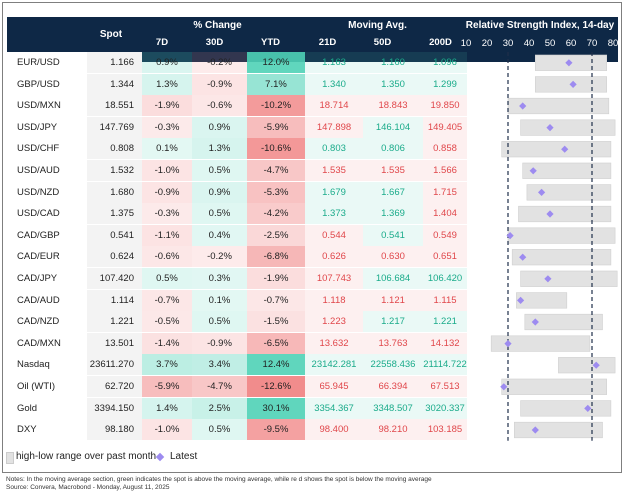 This screenshot has height=495, width=625. Describe the element at coordinates (114, 84) in the screenshot. I see `spot-value: 1.344` at that location.